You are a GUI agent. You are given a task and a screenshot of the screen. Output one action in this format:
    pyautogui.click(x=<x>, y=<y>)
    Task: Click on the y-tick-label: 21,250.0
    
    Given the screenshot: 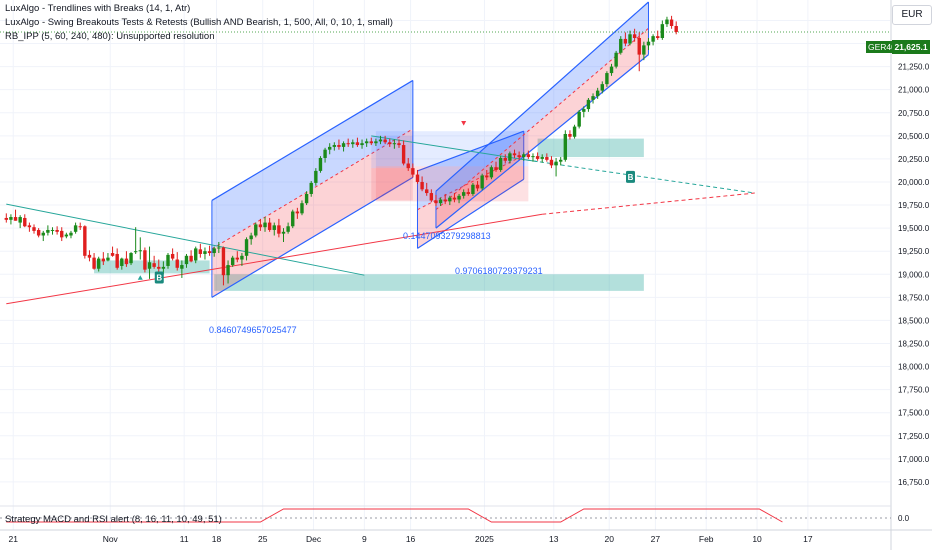 What is the action you would take?
    pyautogui.click(x=914, y=67)
    